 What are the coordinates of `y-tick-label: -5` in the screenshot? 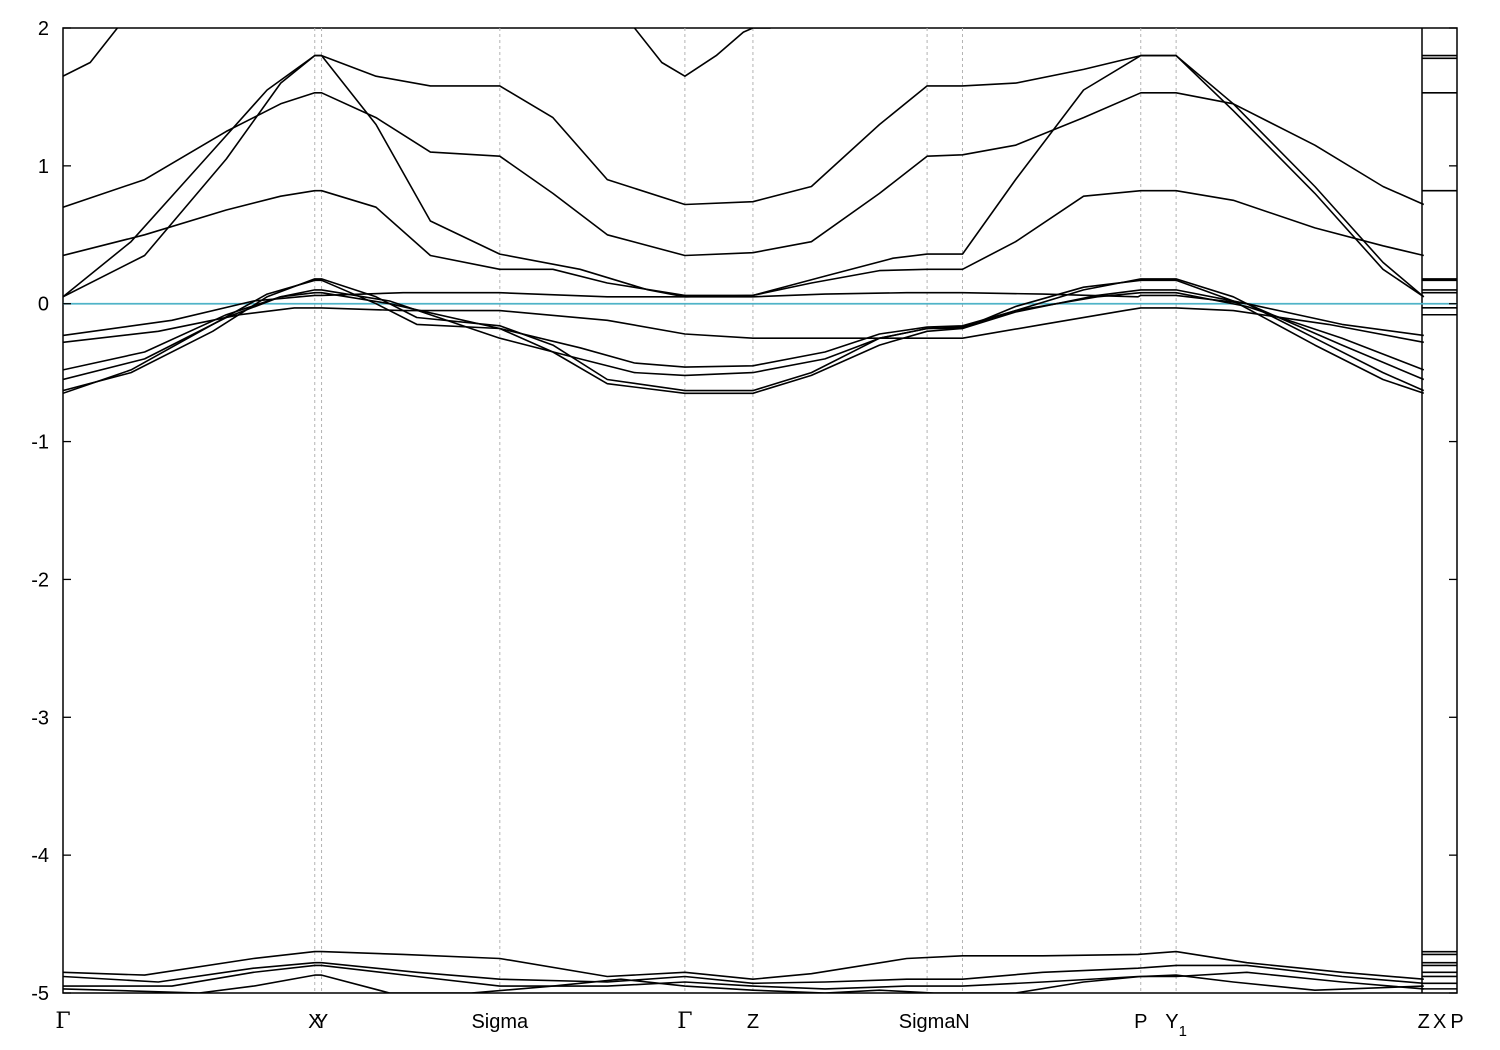 It's located at (40, 994).